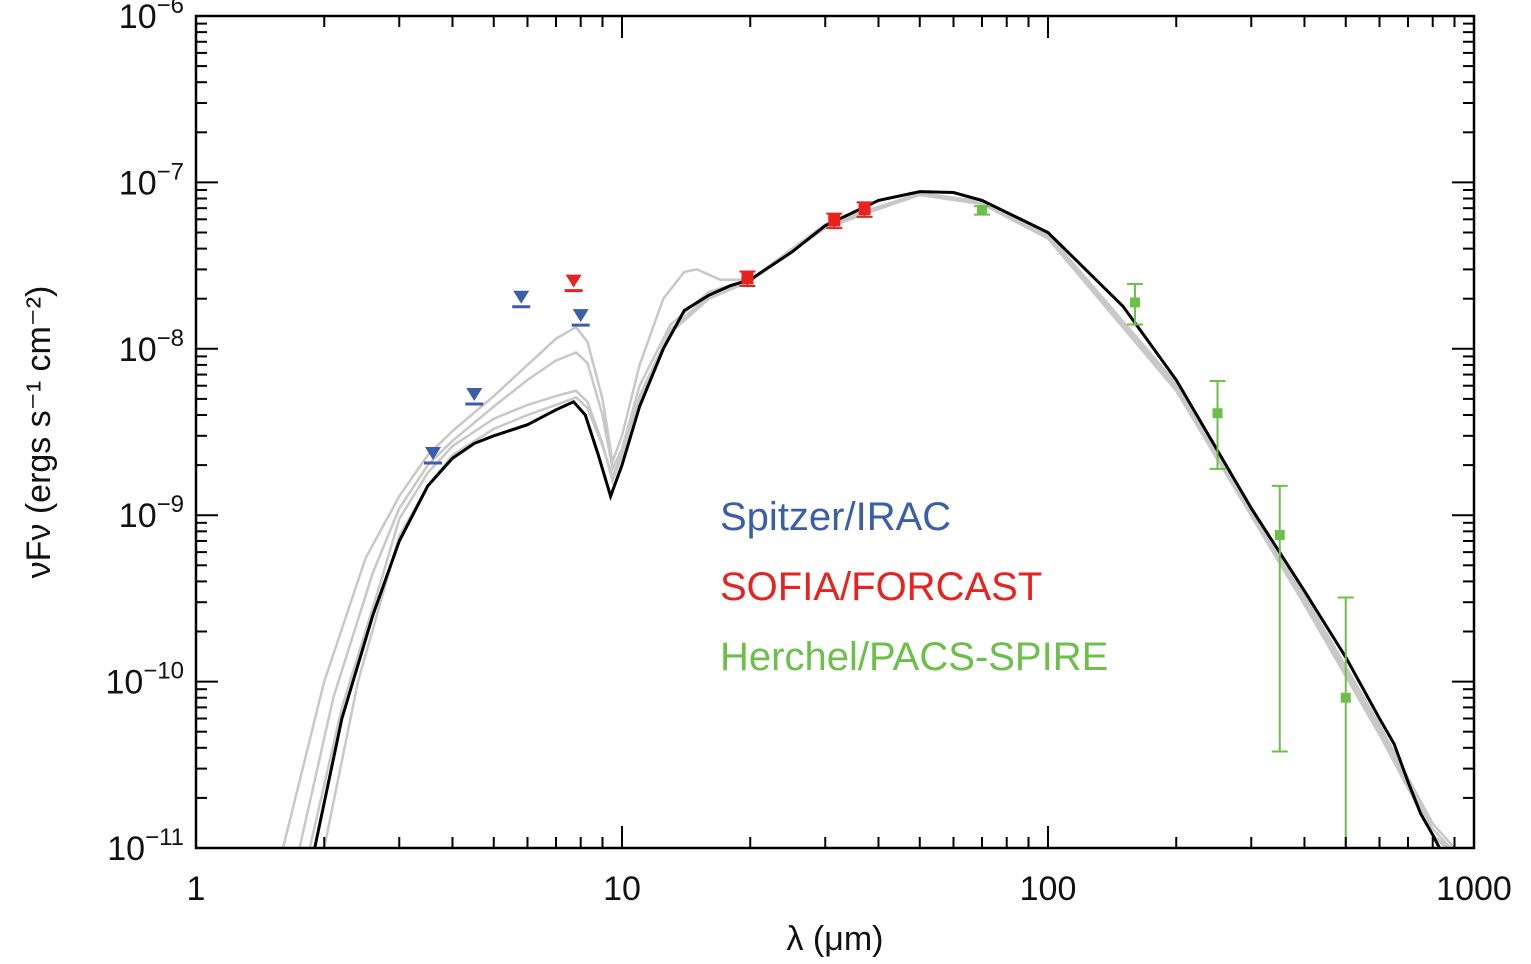  What do you see at coordinates (1048, 889) in the screenshot?
I see `x-tick-label: 100` at bounding box center [1048, 889].